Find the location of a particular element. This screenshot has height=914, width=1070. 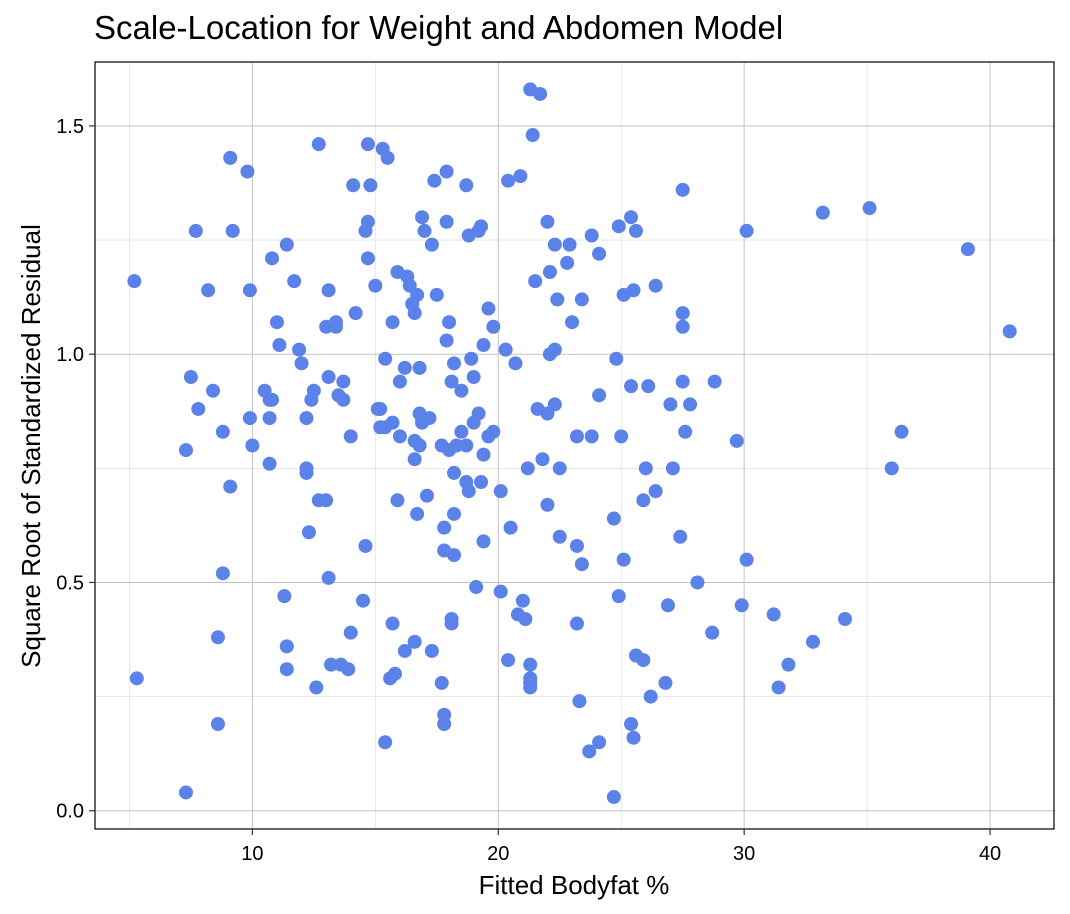

y-tick-label: 1.0 is located at coordinates (70, 355).